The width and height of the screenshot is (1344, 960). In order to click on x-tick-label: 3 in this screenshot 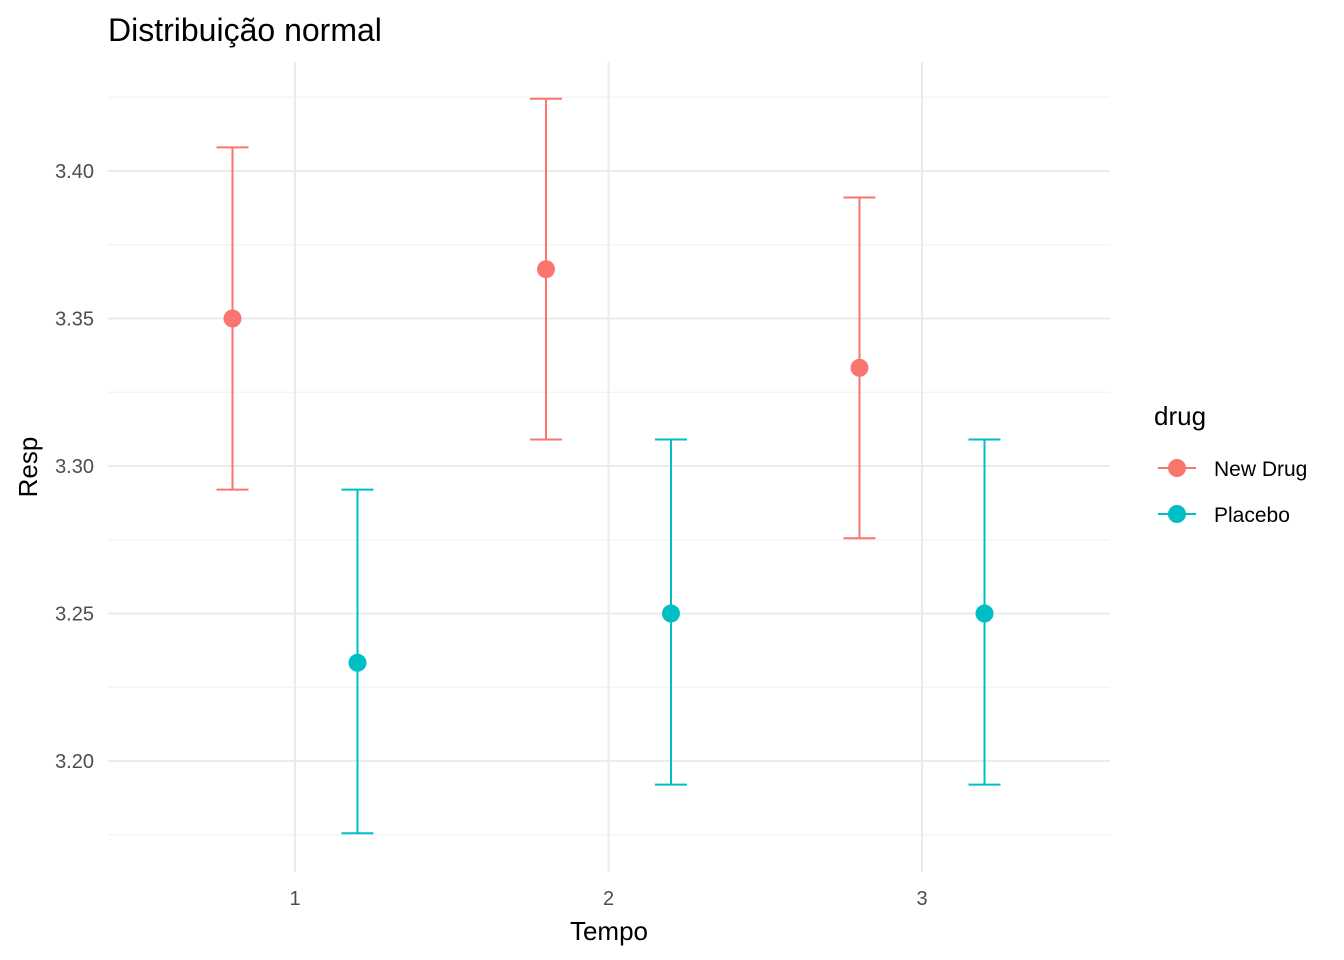, I will do `click(921, 899)`.